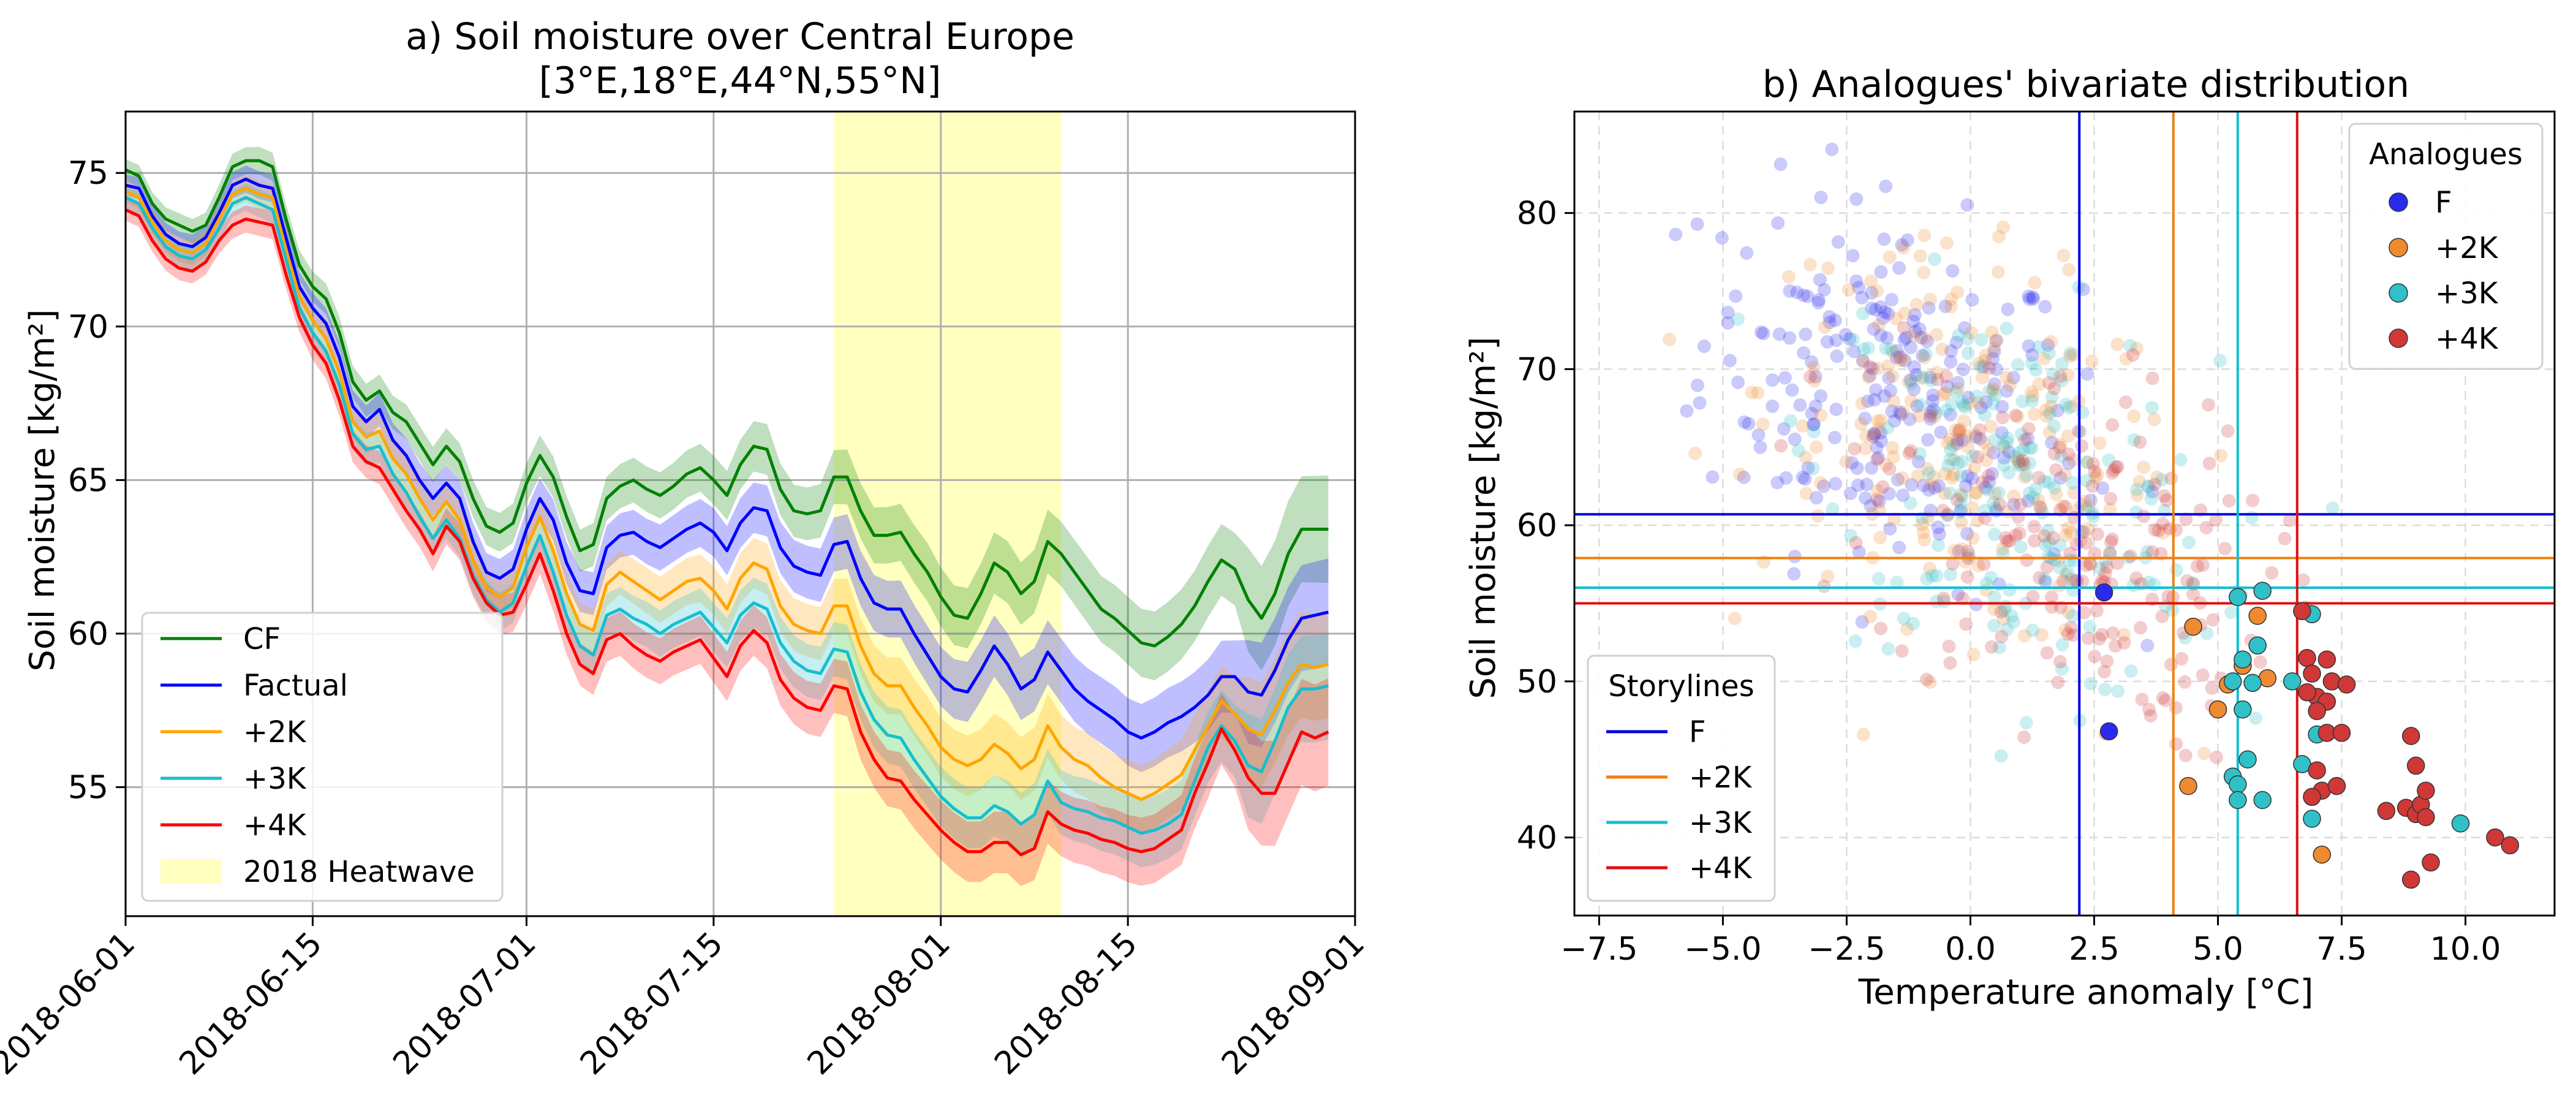  What do you see at coordinates (250, 1004) in the screenshot?
I see `x-tick-label-1: 2018-06-15` at bounding box center [250, 1004].